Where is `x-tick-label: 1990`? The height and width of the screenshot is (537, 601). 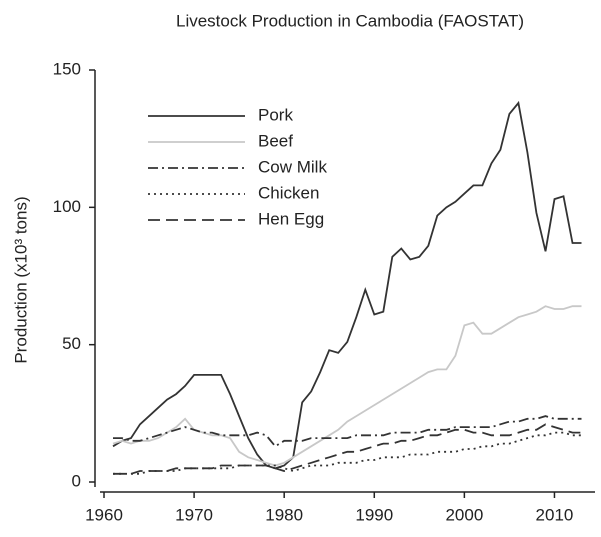 x-tick-label: 1990 is located at coordinates (374, 514).